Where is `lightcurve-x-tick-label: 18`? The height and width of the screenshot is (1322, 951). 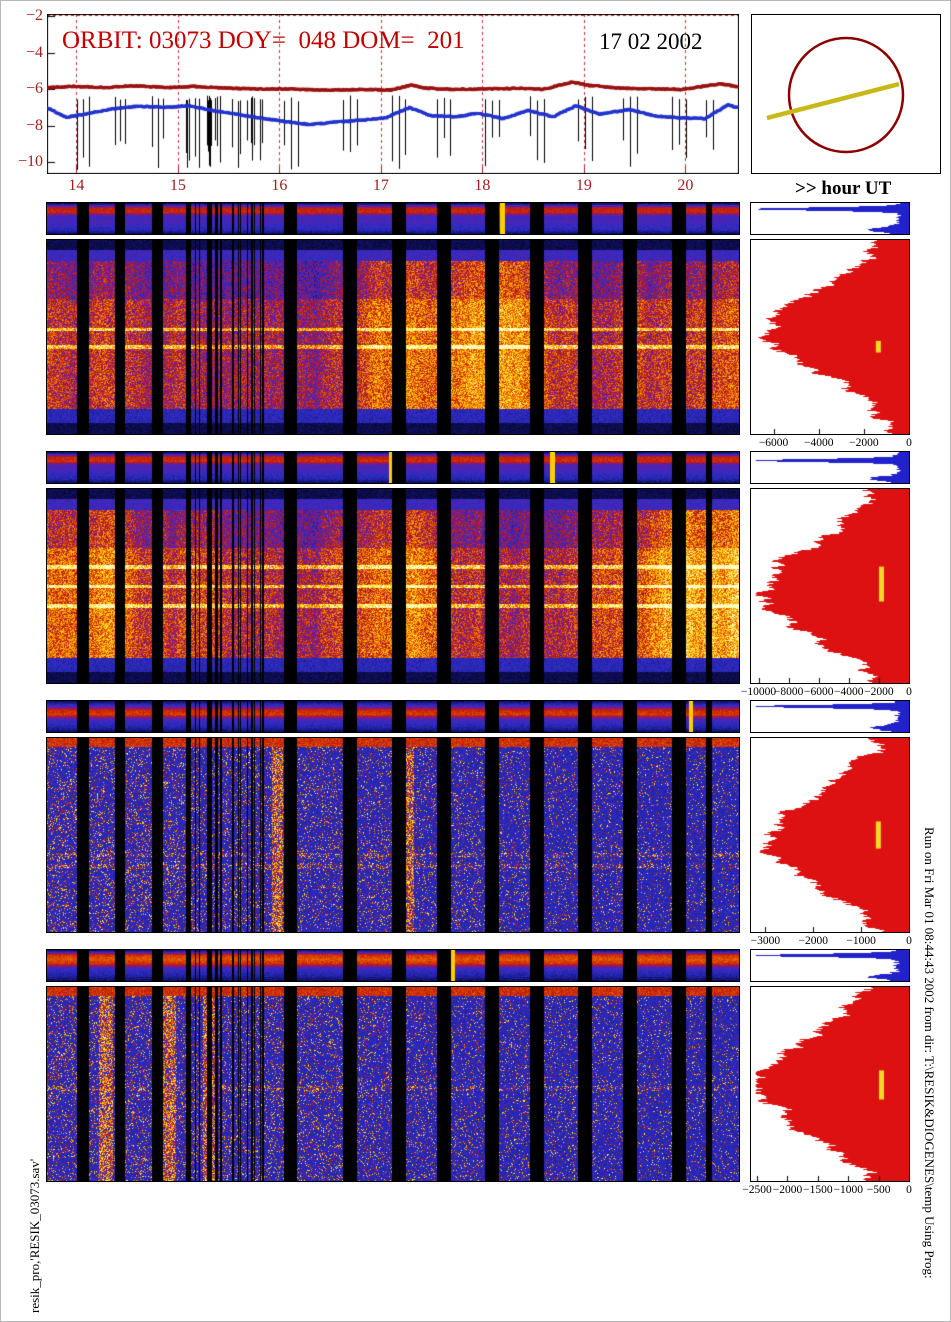
lightcurve-x-tick-label: 18 is located at coordinates (482, 185).